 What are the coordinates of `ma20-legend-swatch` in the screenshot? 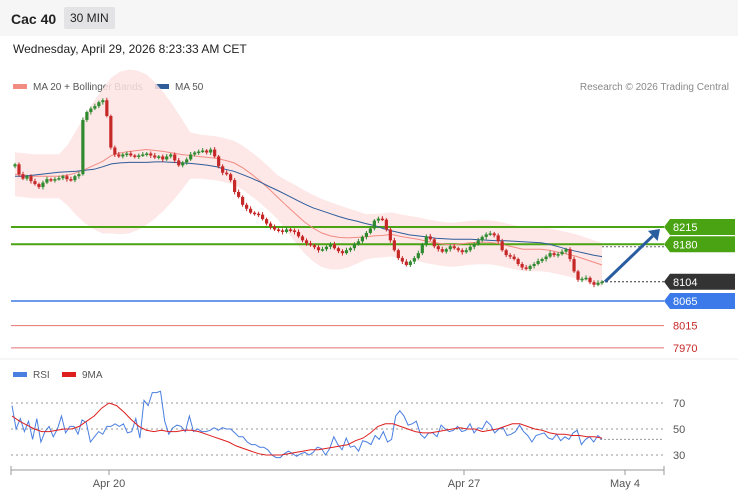 It's located at (20, 86).